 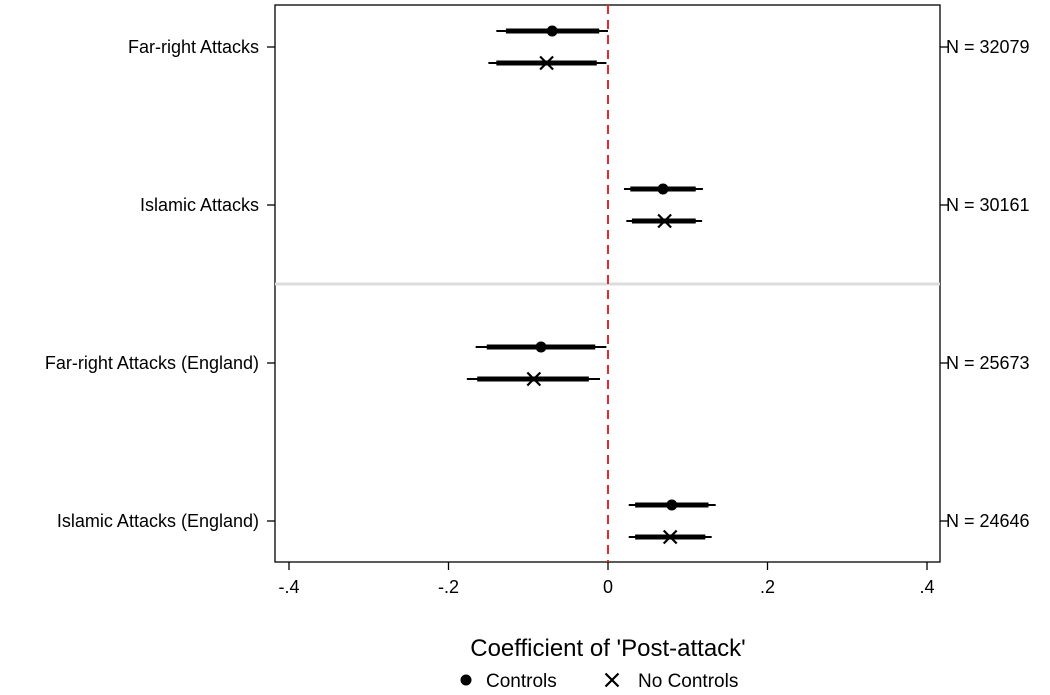 What do you see at coordinates (152, 363) in the screenshot?
I see `y-tick-label: Far-right Attacks (England)` at bounding box center [152, 363].